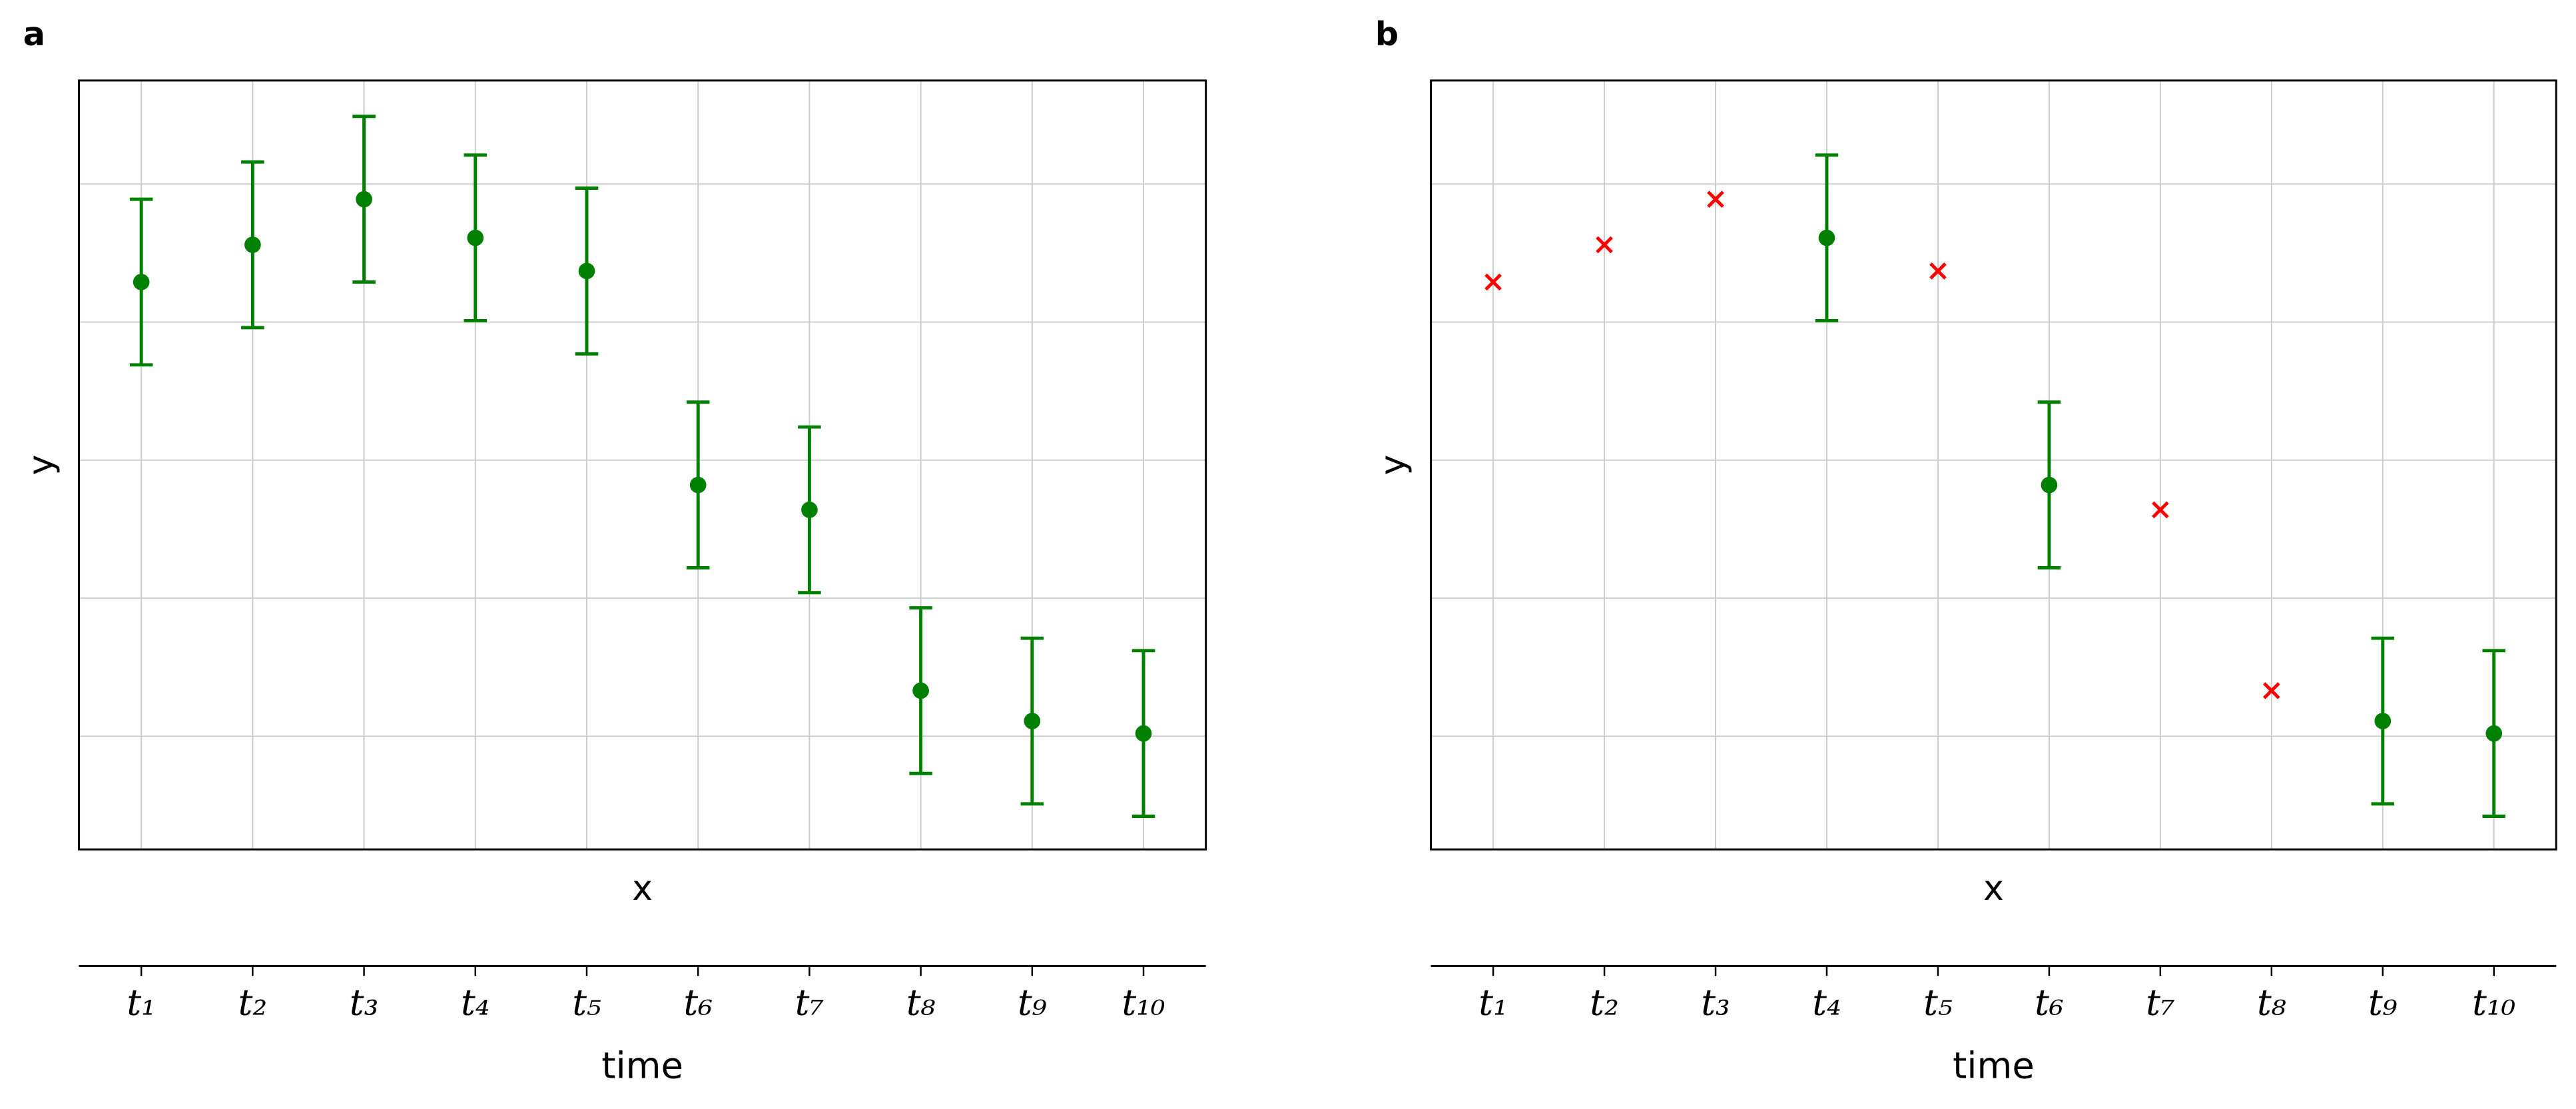 The image size is (2576, 1109). Describe the element at coordinates (1387, 34) in the screenshot. I see `panel-label: b` at that location.